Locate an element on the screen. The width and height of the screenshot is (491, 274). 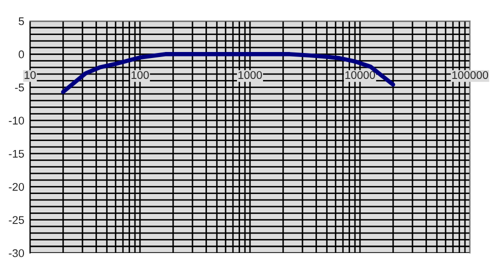
y-tick-label: -5 is located at coordinates (19, 88).